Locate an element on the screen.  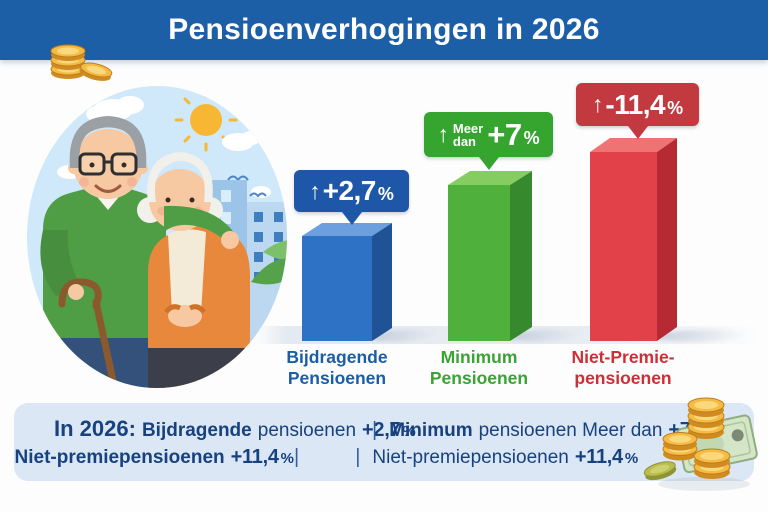
page-title: Pensioenverhogingen in 2026 is located at coordinates (384, 29).